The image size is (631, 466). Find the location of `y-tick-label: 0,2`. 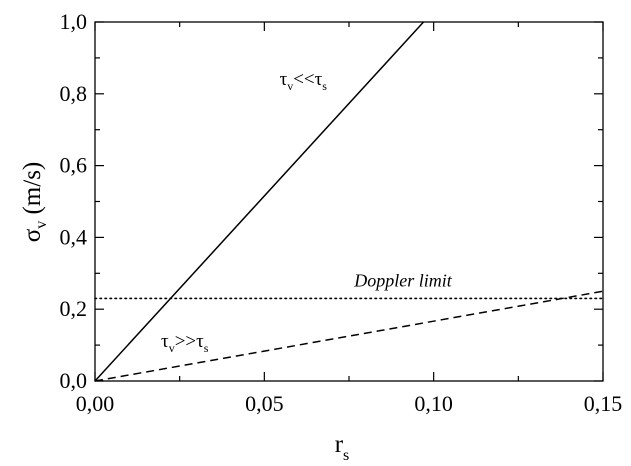

y-tick-label: 0,2 is located at coordinates (74, 308).